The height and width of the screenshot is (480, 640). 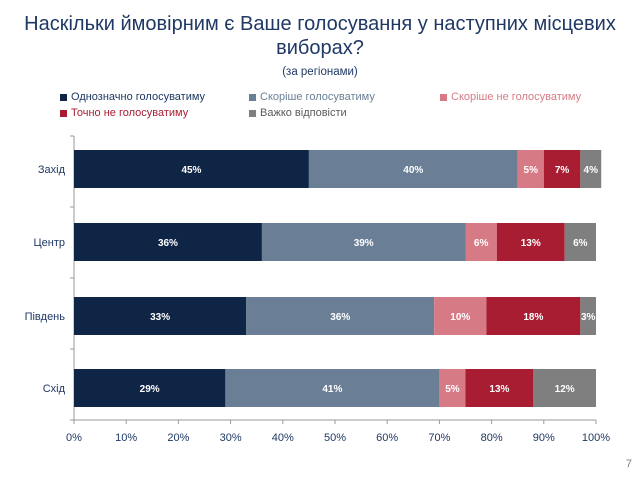 What do you see at coordinates (50, 243) in the screenshot?
I see `category-label: Центр` at bounding box center [50, 243].